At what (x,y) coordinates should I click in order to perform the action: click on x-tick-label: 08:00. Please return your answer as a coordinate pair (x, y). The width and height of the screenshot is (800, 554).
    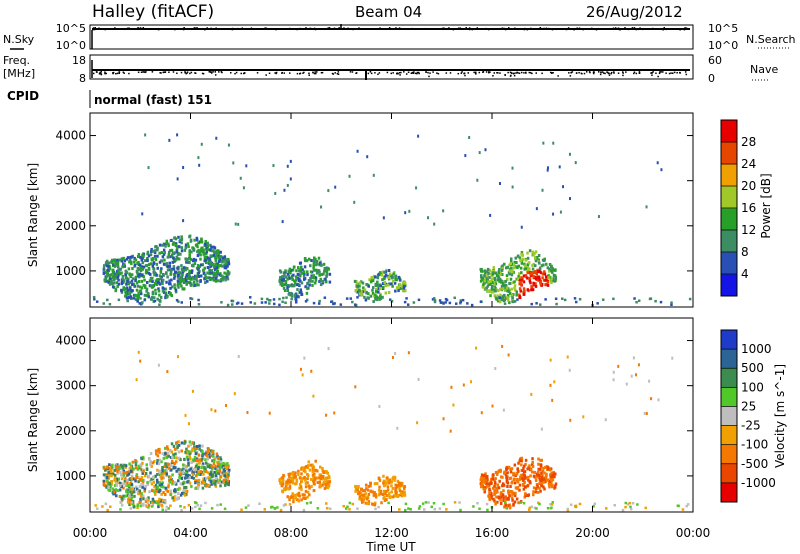
    Looking at the image, I should click on (291, 533).